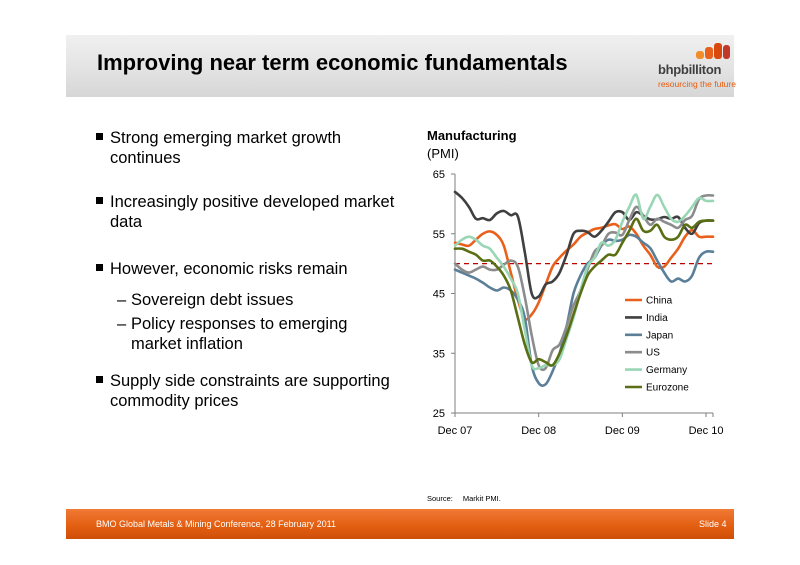 Image resolution: width=800 pixels, height=565 pixels. Describe the element at coordinates (464, 498) in the screenshot. I see `source-note: Source: Markit PMI.` at that location.